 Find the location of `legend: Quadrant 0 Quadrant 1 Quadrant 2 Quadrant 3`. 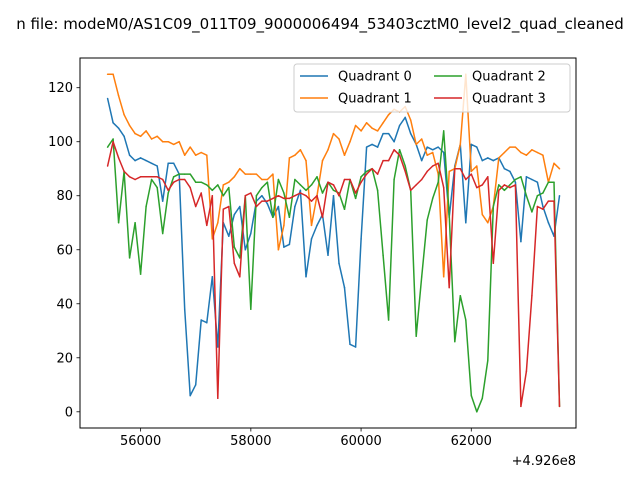

legend: Quadrant 0 Quadrant 1 Quadrant 2 Quadrant 3 is located at coordinates (432, 88).